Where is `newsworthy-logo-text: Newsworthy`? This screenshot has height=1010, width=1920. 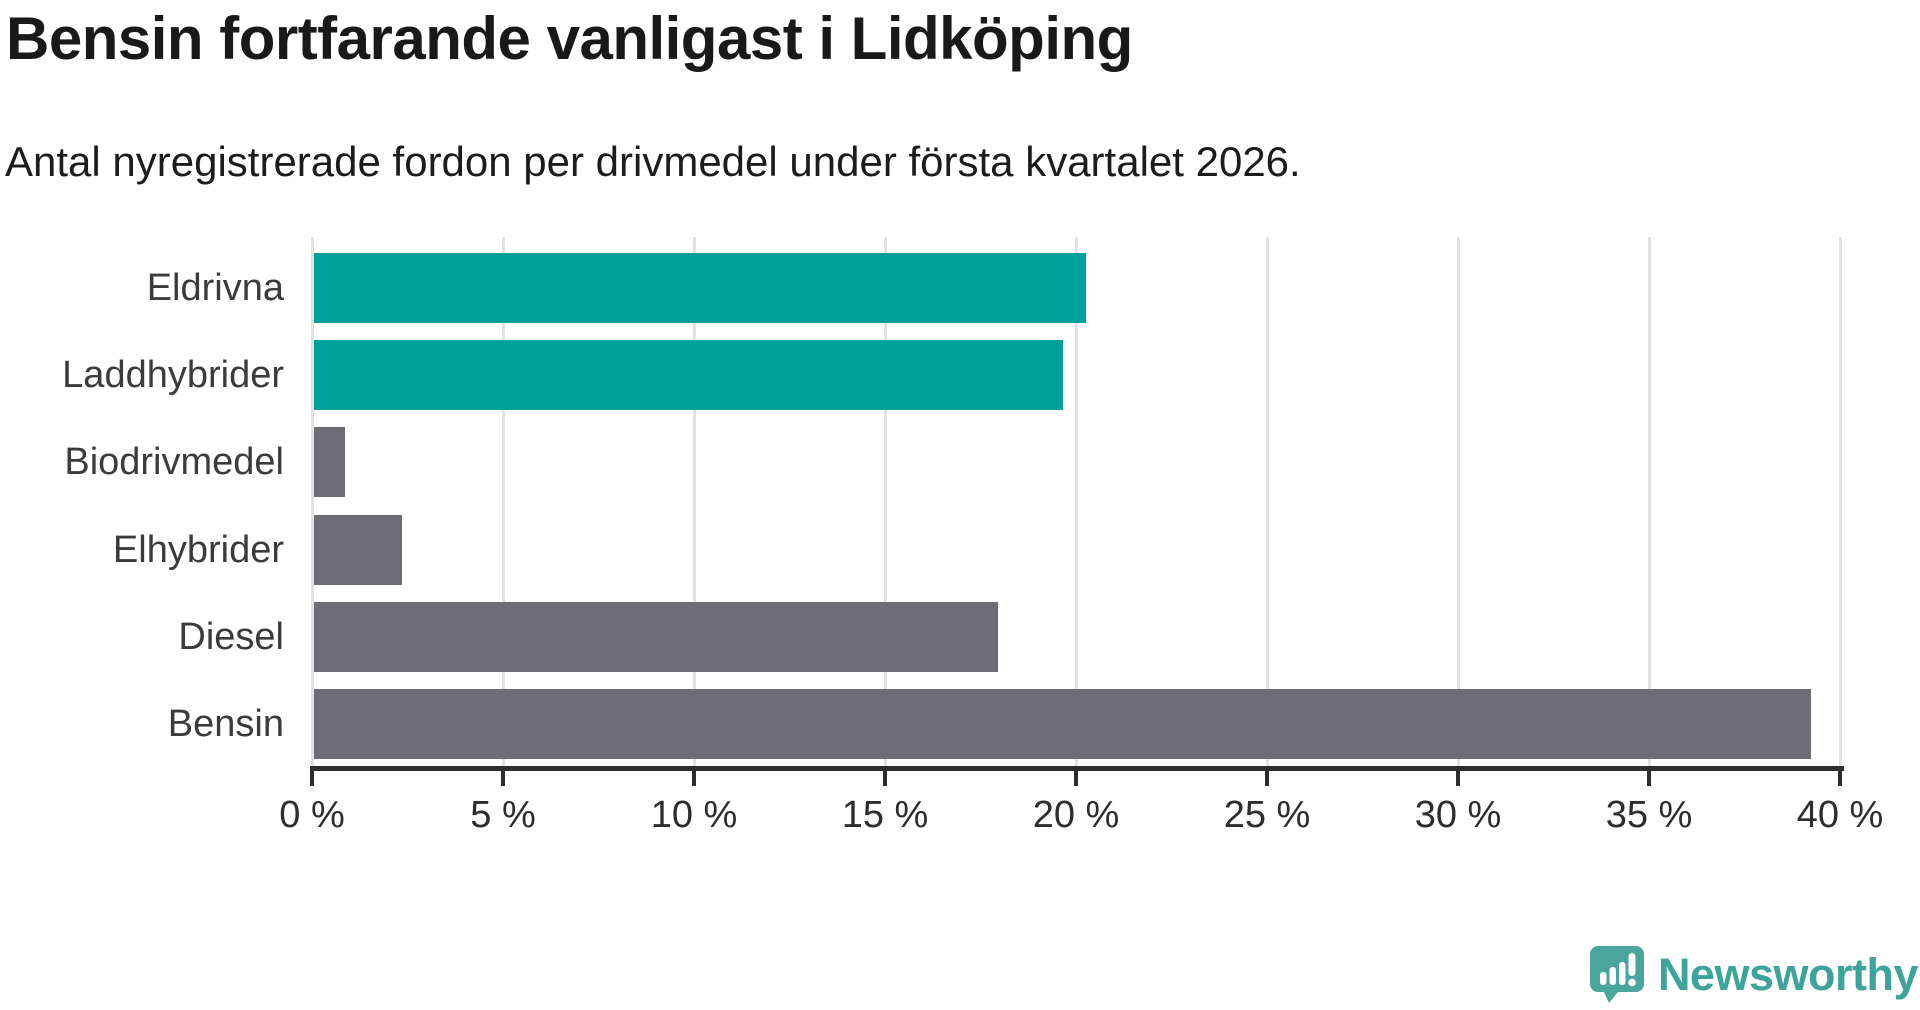
newsworthy-logo-text: Newsworthy is located at coordinates (1788, 974).